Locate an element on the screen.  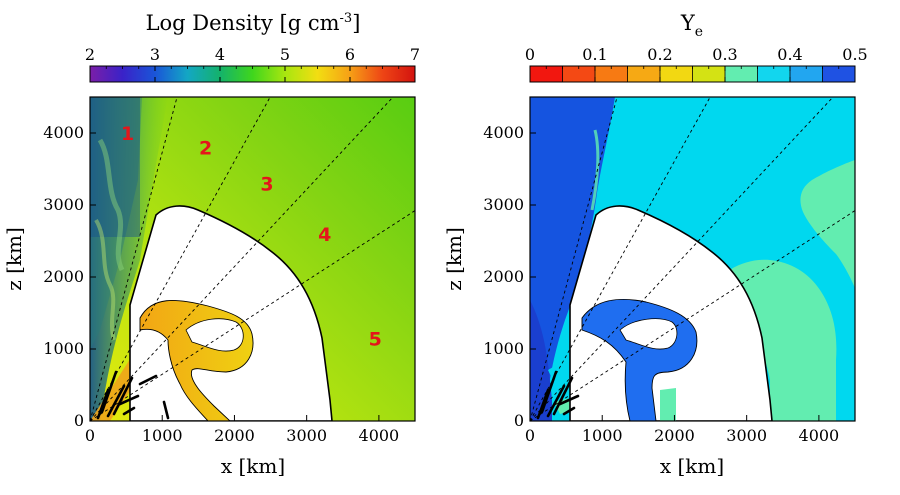
density-title: Log Density [g cm-3] is located at coordinates (253, 23).